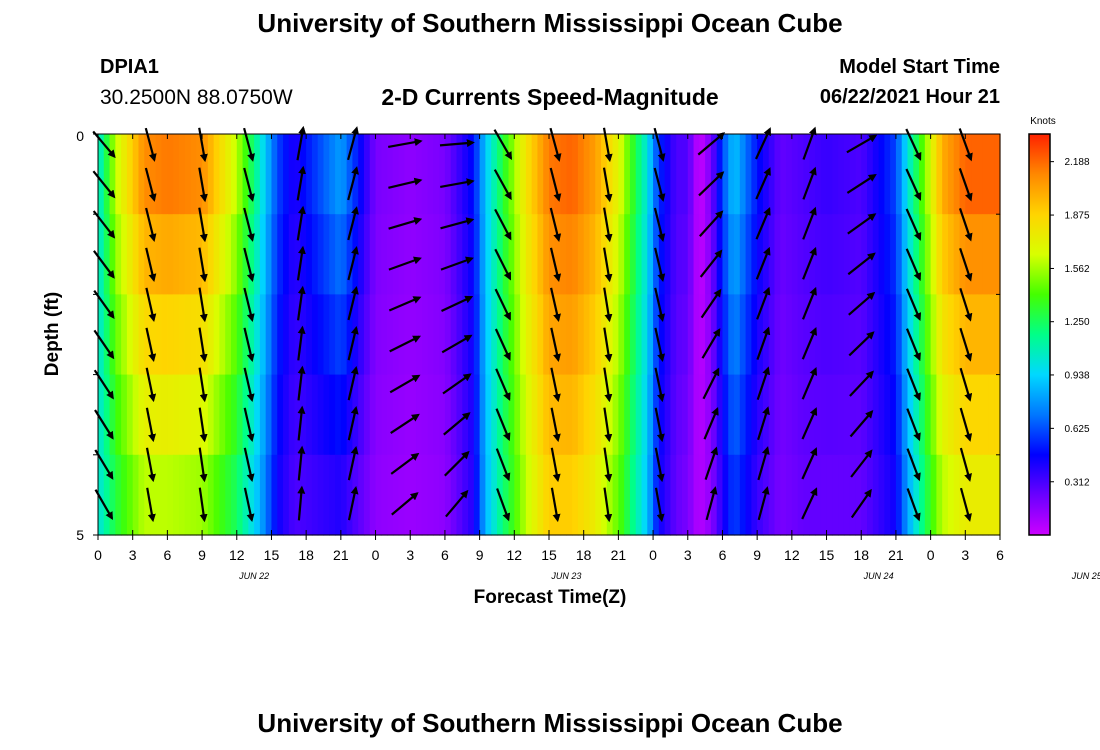 The width and height of the screenshot is (1100, 750). What do you see at coordinates (1000, 555) in the screenshot?
I see `x-tick-label: 6` at bounding box center [1000, 555].